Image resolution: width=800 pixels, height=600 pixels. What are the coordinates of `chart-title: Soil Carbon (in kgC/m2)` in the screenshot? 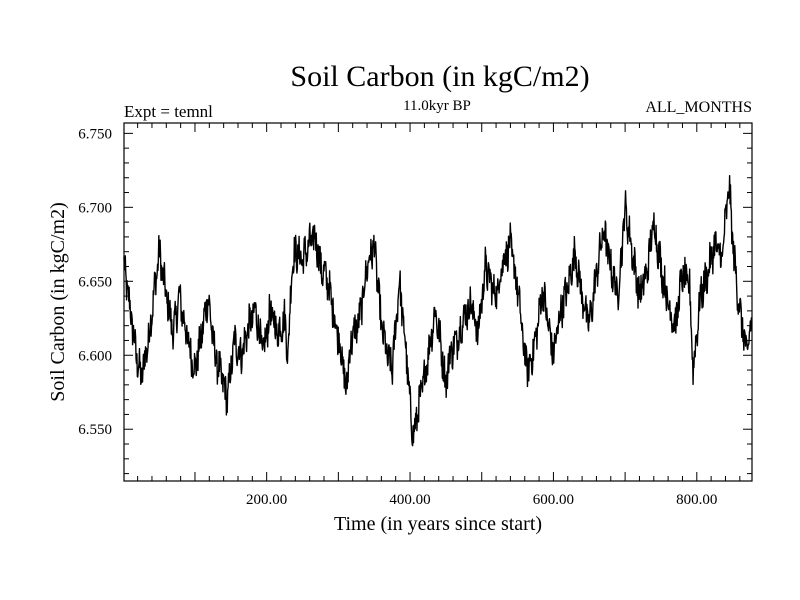 It's located at (439, 76).